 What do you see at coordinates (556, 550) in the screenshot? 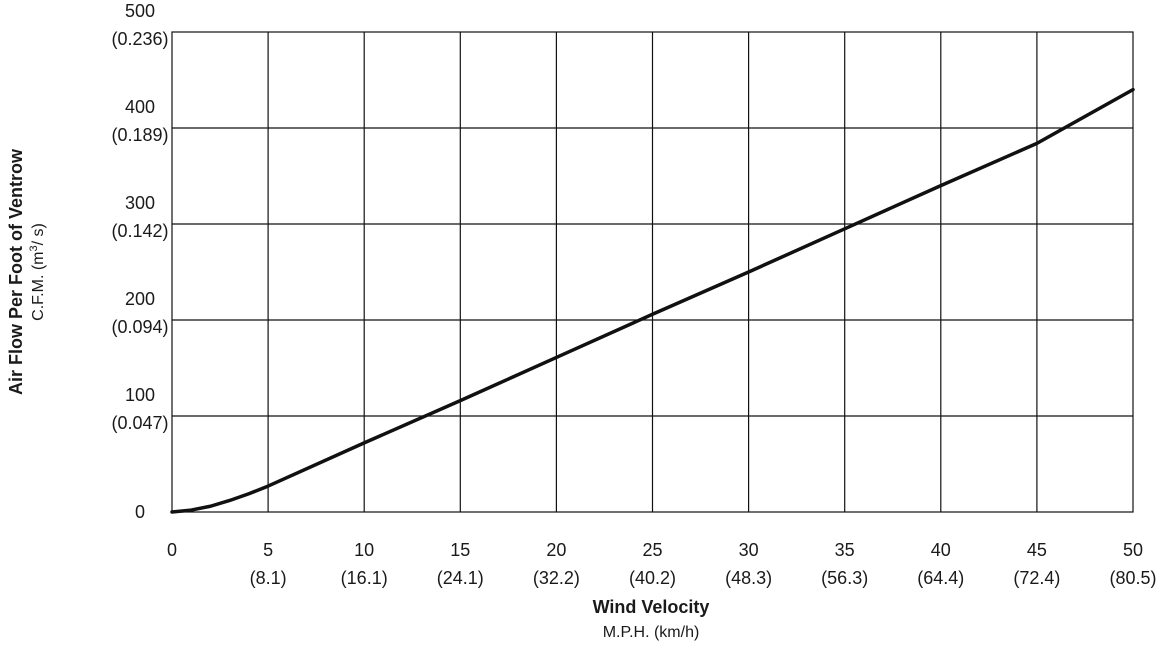
I see `x-tick-label: 20` at bounding box center [556, 550].